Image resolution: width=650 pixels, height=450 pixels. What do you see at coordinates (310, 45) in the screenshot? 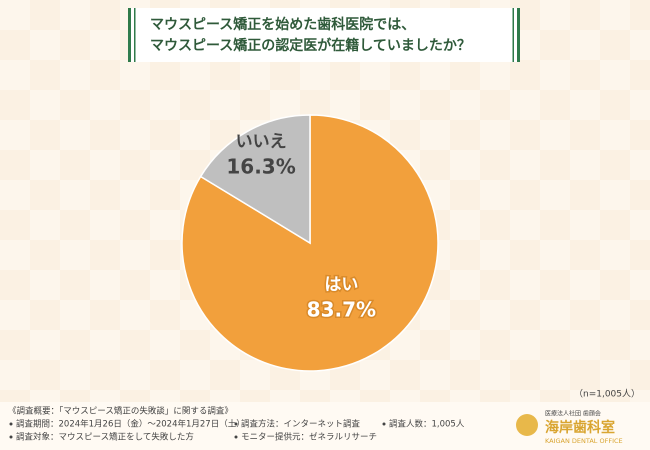
I see `chart-title: マウスピース矯正の認定医が在籍していましたか？` at bounding box center [310, 45].